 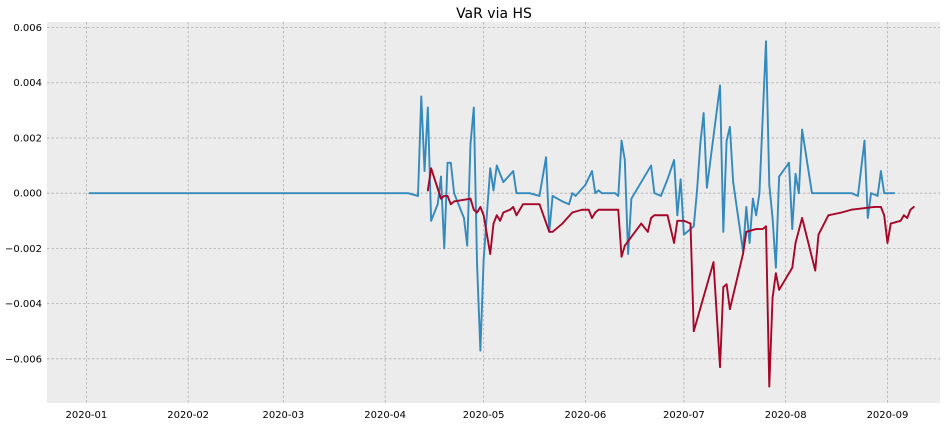 I want to click on x-tick-label: 2020-06, so click(x=586, y=415).